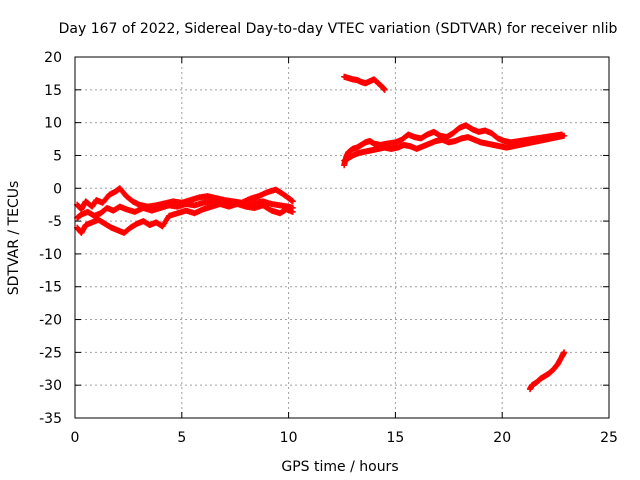 This screenshot has width=640, height=480. What do you see at coordinates (395, 438) in the screenshot?
I see `x-tick-label: 15` at bounding box center [395, 438].